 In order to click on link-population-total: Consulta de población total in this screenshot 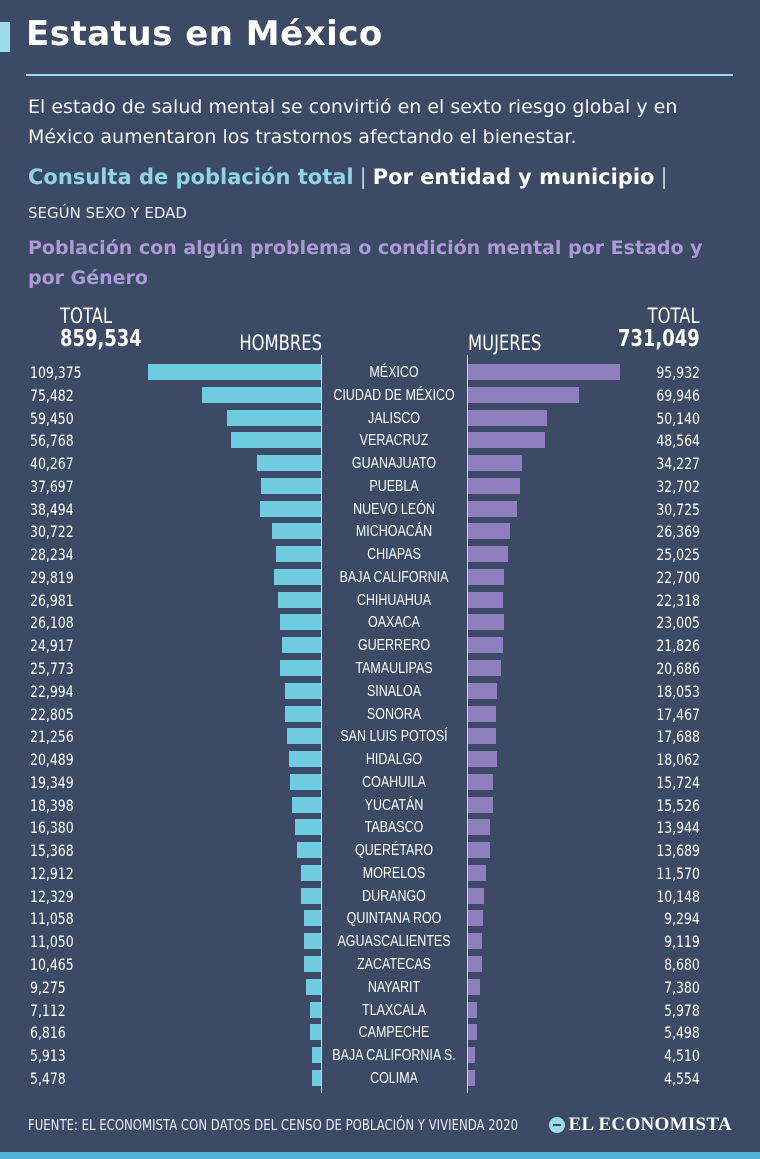, I will do `click(191, 177)`.